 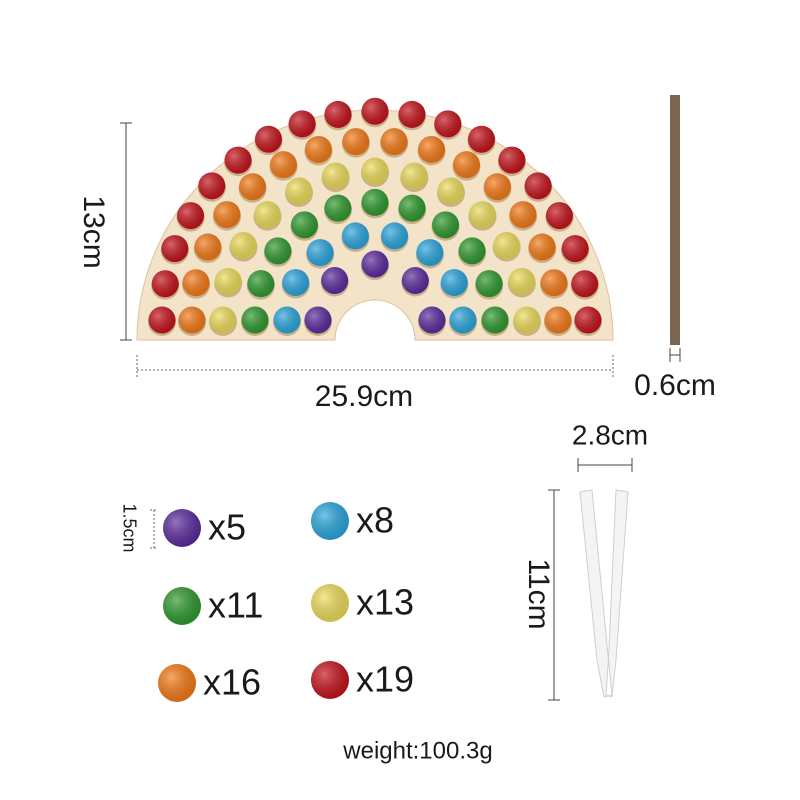 What do you see at coordinates (227, 527) in the screenshot?
I see `ball-count: x5` at bounding box center [227, 527].